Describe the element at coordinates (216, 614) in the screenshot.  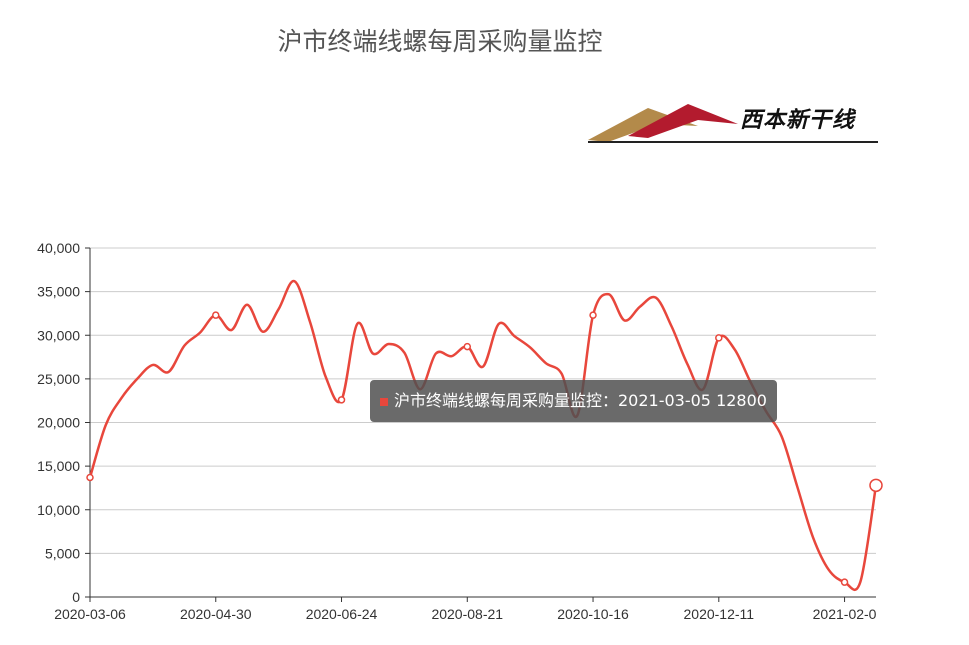
I see `x-tick-label: 2020-04-30` at that location.